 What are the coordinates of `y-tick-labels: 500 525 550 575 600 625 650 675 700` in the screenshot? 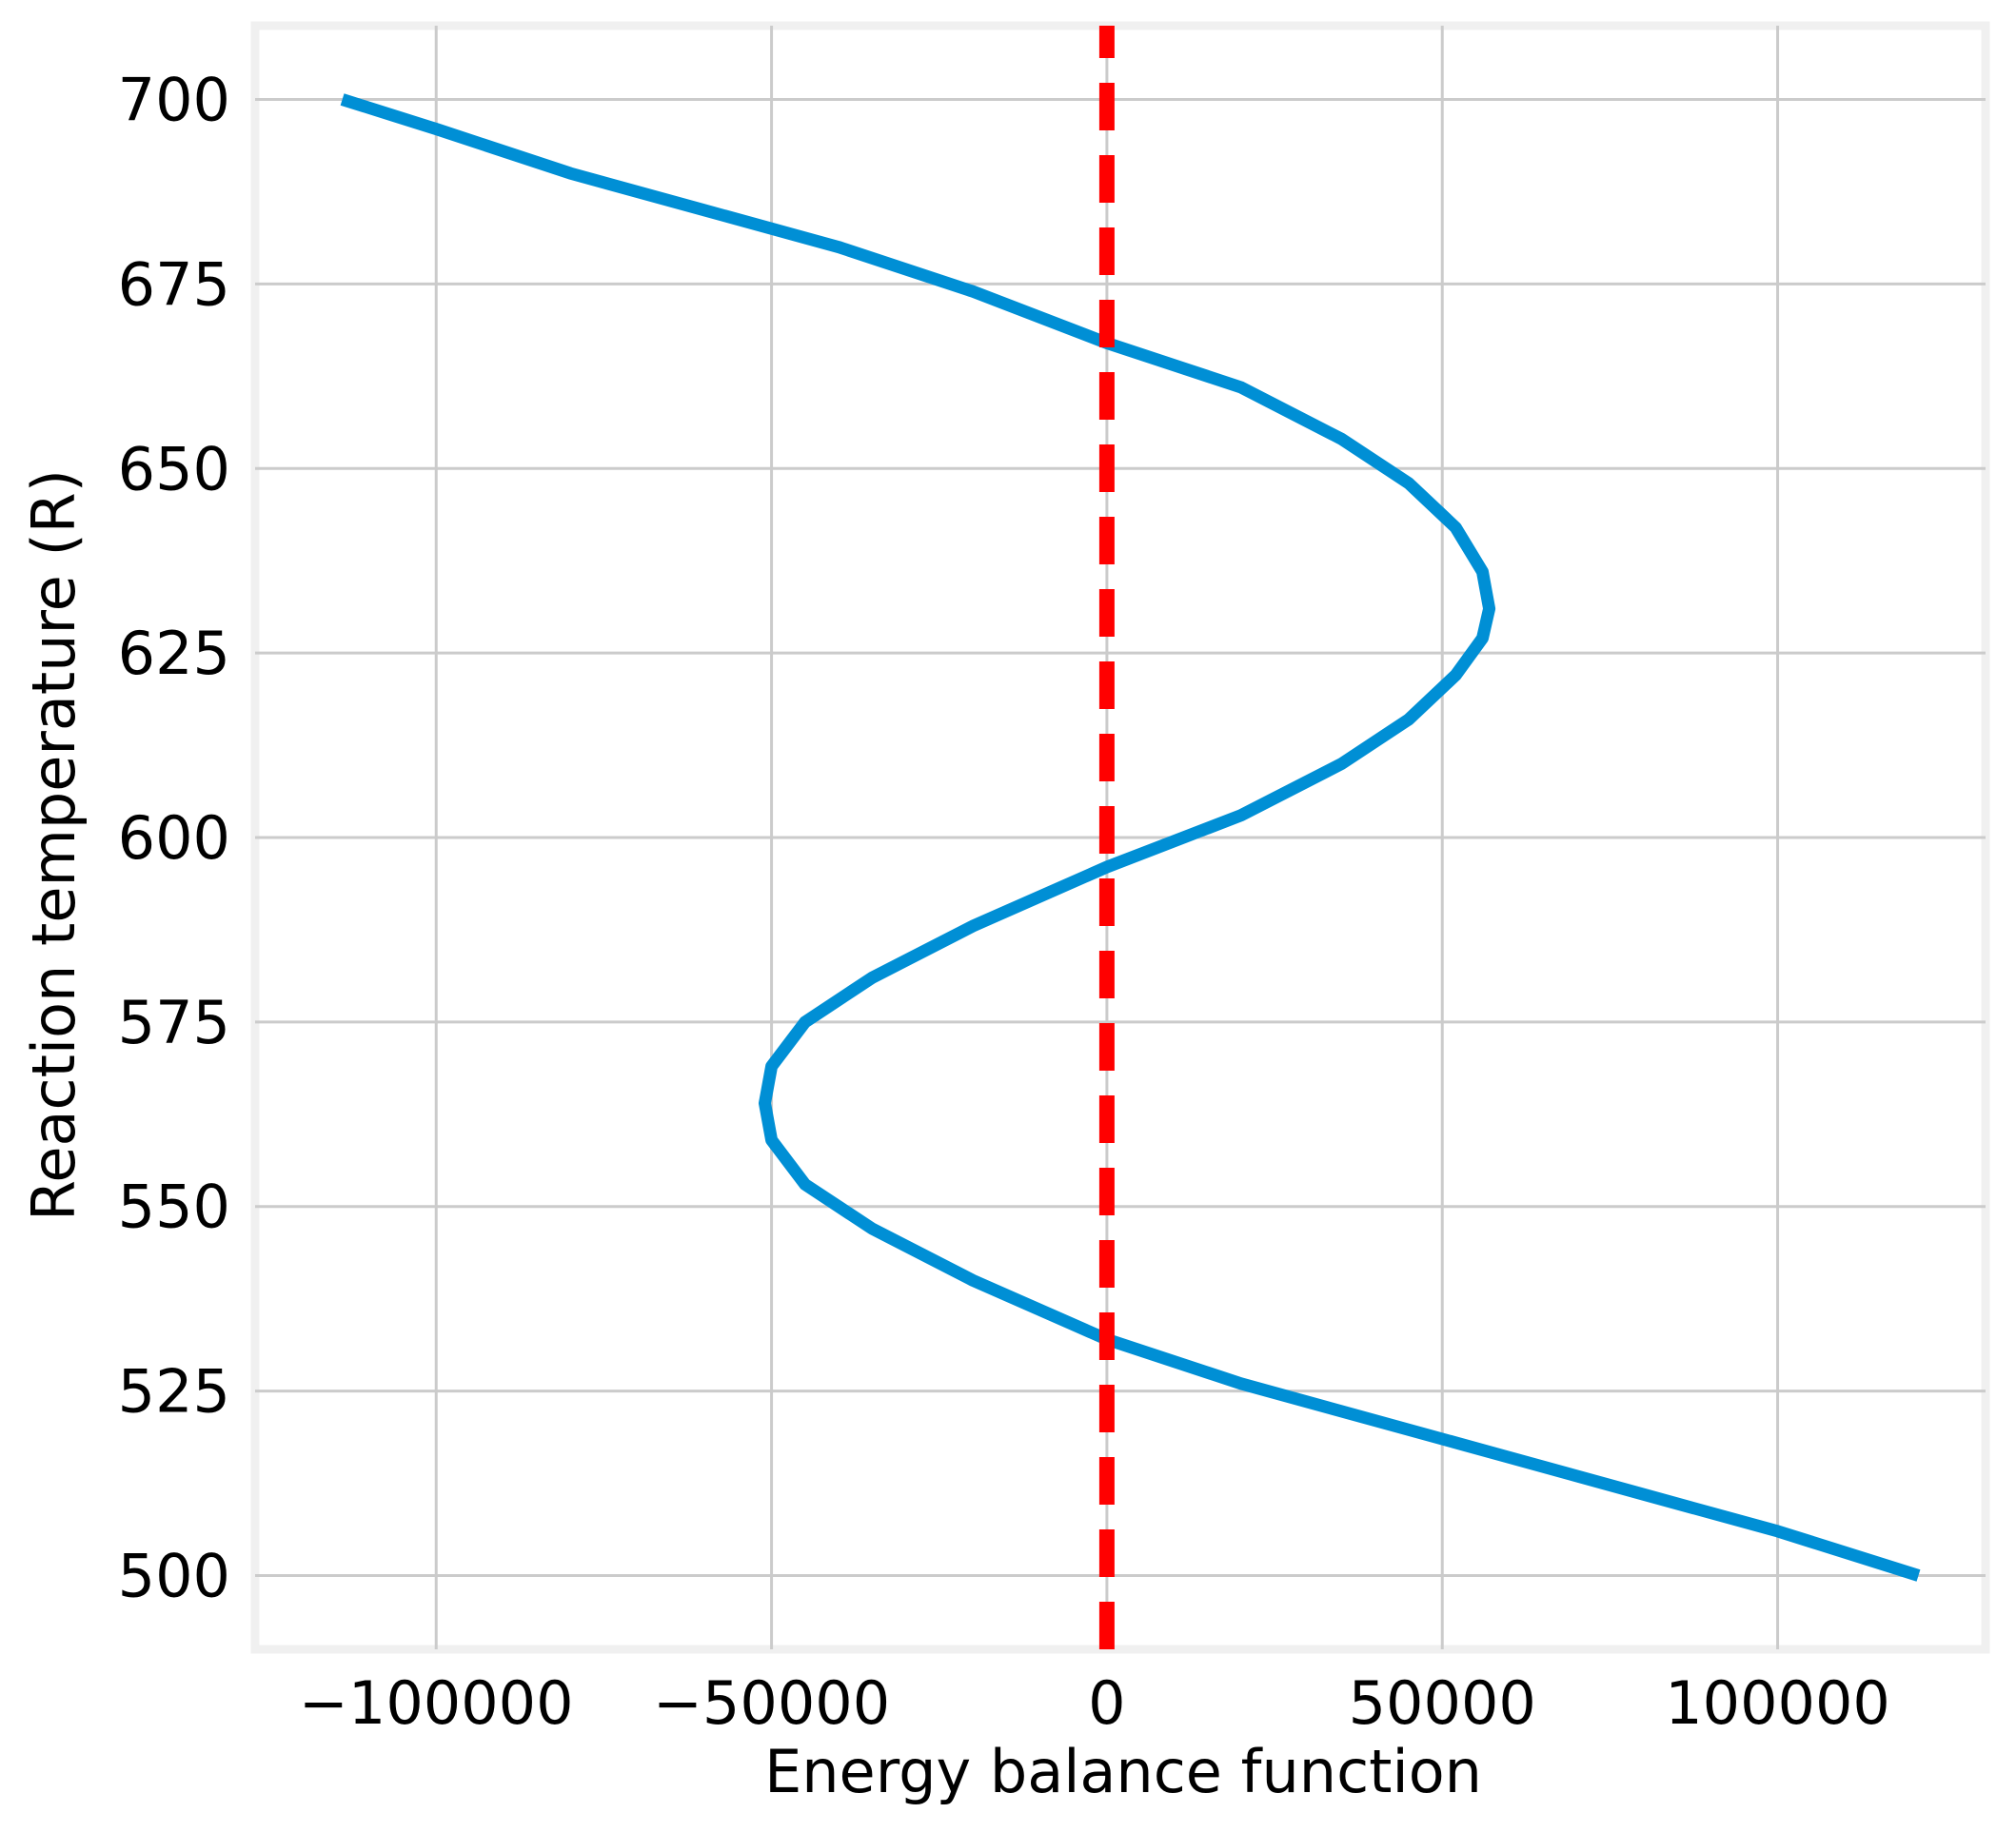 It's located at (174, 838).